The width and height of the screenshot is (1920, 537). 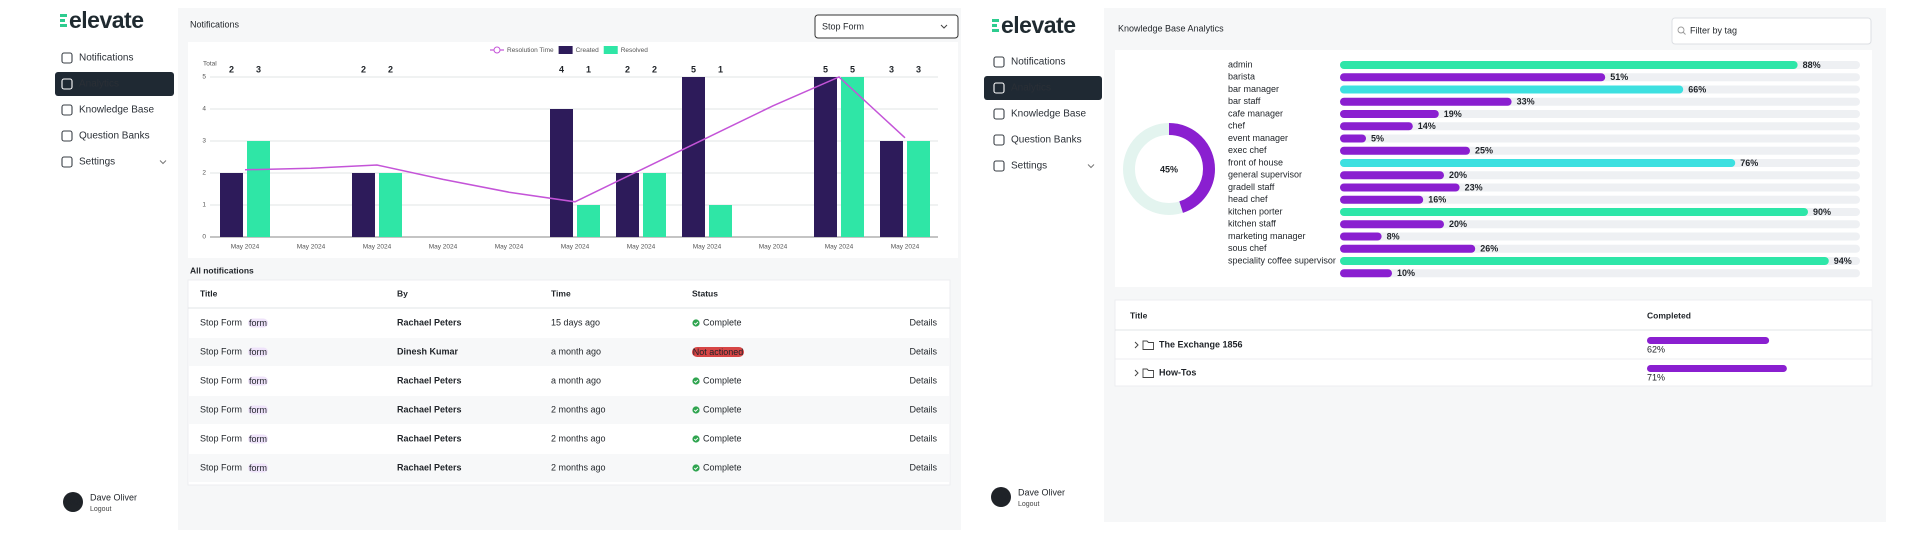 What do you see at coordinates (73, 502) in the screenshot?
I see `avatar-initials: DO` at bounding box center [73, 502].